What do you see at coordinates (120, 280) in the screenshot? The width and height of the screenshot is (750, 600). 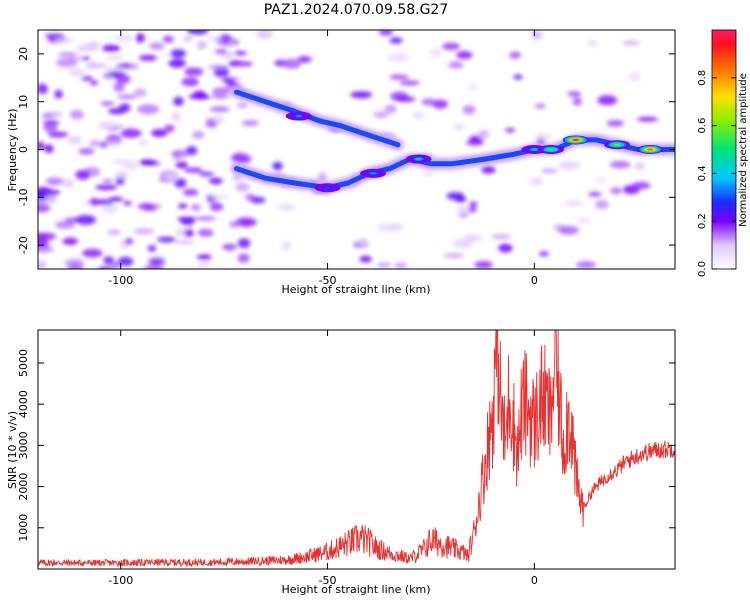 I see `spectrogram-x-tick-label: -100` at bounding box center [120, 280].